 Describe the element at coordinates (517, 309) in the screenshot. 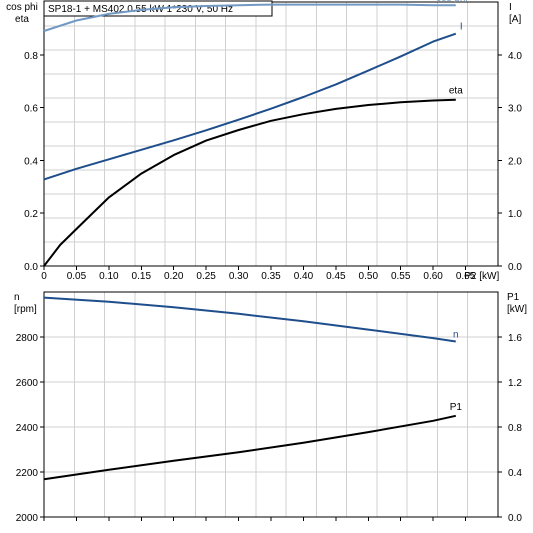

I see `y-right-axis-label: [kW]` at that location.